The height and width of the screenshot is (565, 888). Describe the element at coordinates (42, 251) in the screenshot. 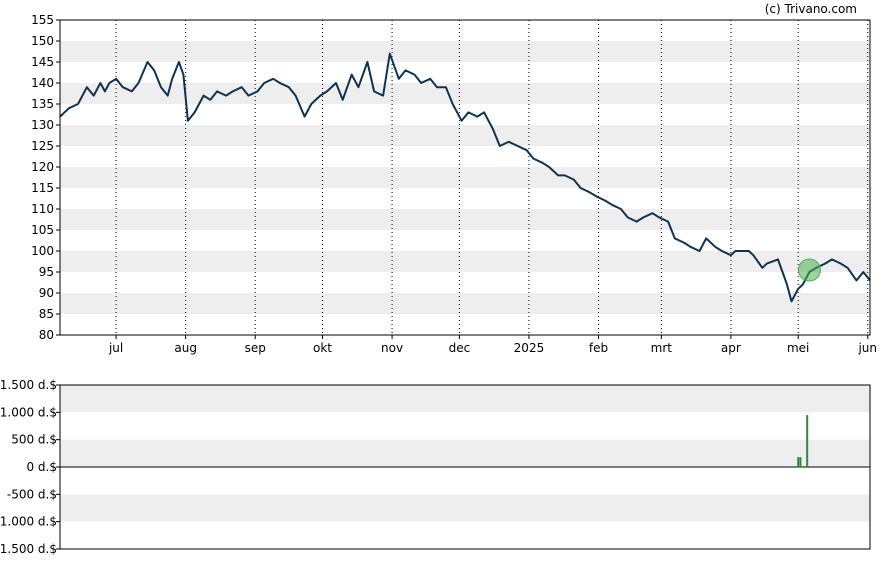

I see `y-tick-label: 100` at that location.